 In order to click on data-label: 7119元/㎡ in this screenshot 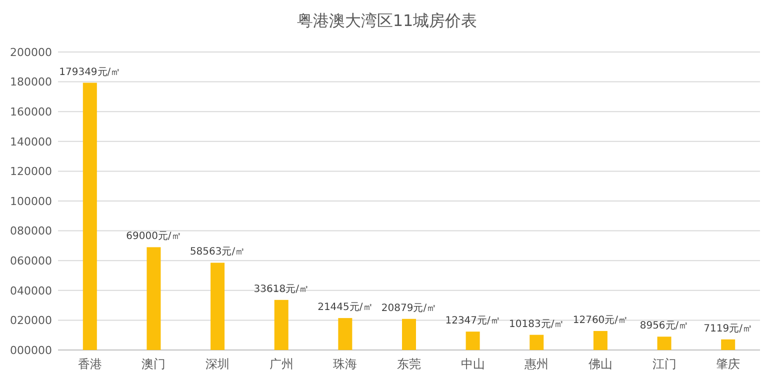, I will do `click(728, 328)`.